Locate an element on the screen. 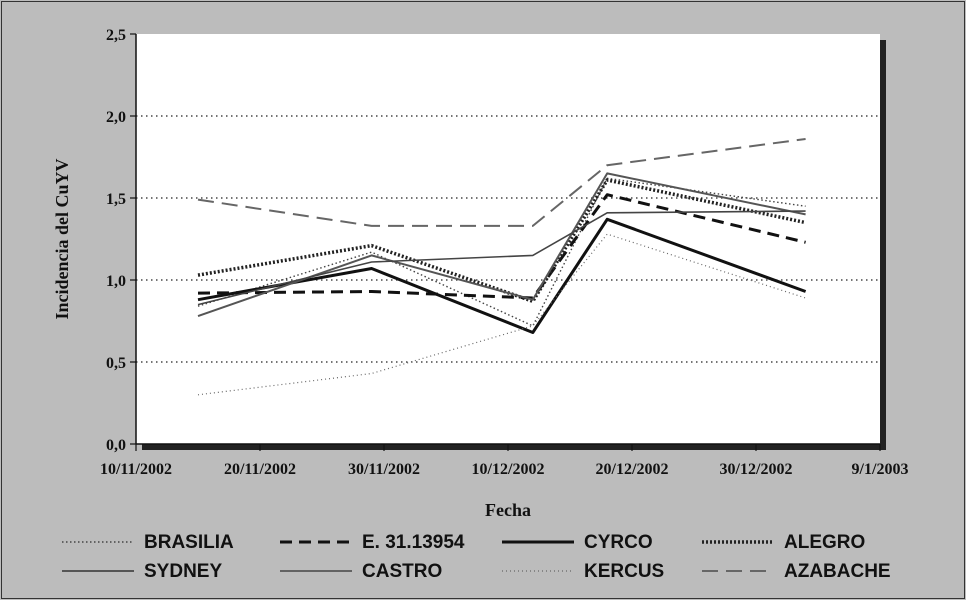 The width and height of the screenshot is (966, 600). legend-label: E. 31.13954 is located at coordinates (413, 542).